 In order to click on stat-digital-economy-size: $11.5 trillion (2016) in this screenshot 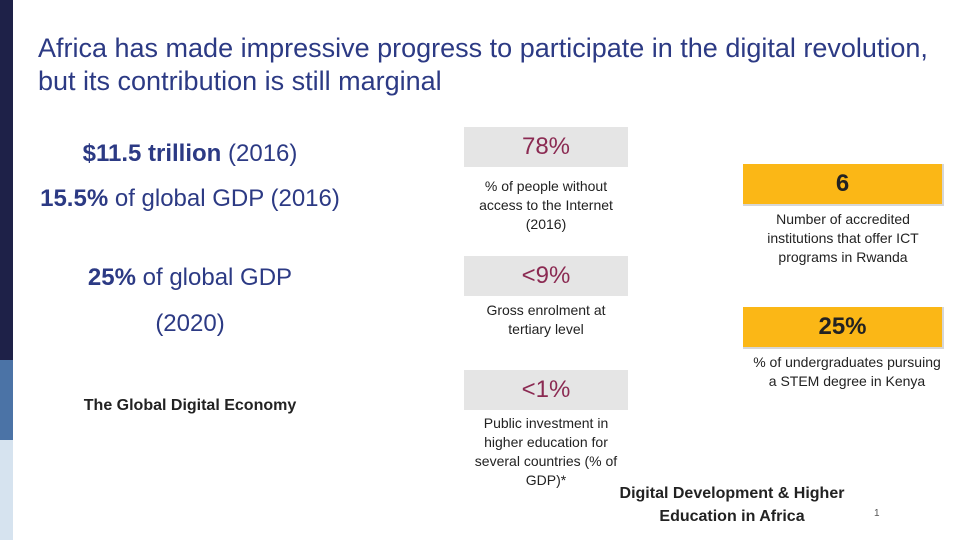, I will do `click(190, 154)`.